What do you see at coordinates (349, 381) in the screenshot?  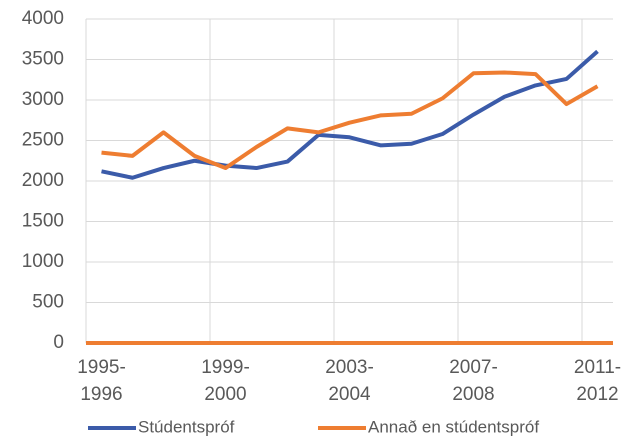 I see `x-tick-label: 2003-2004` at bounding box center [349, 381].